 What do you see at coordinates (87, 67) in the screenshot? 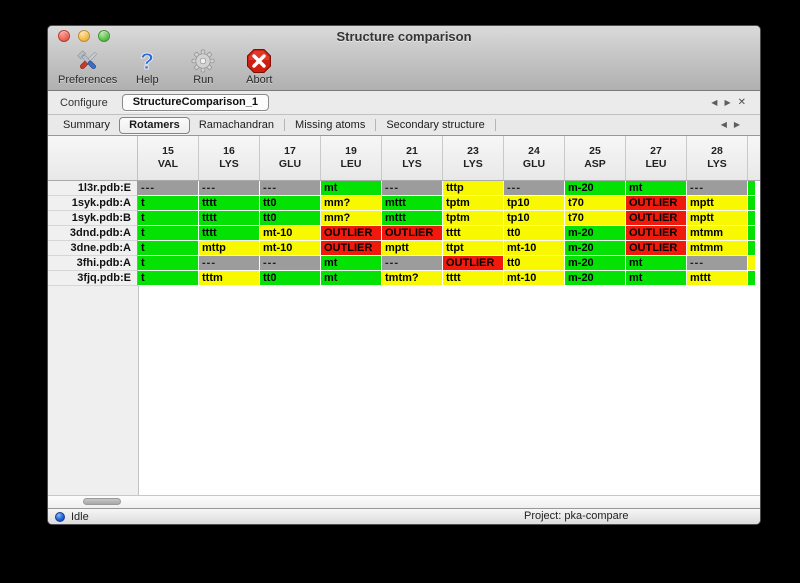
I see `preferences-button: Preferences` at bounding box center [87, 67].